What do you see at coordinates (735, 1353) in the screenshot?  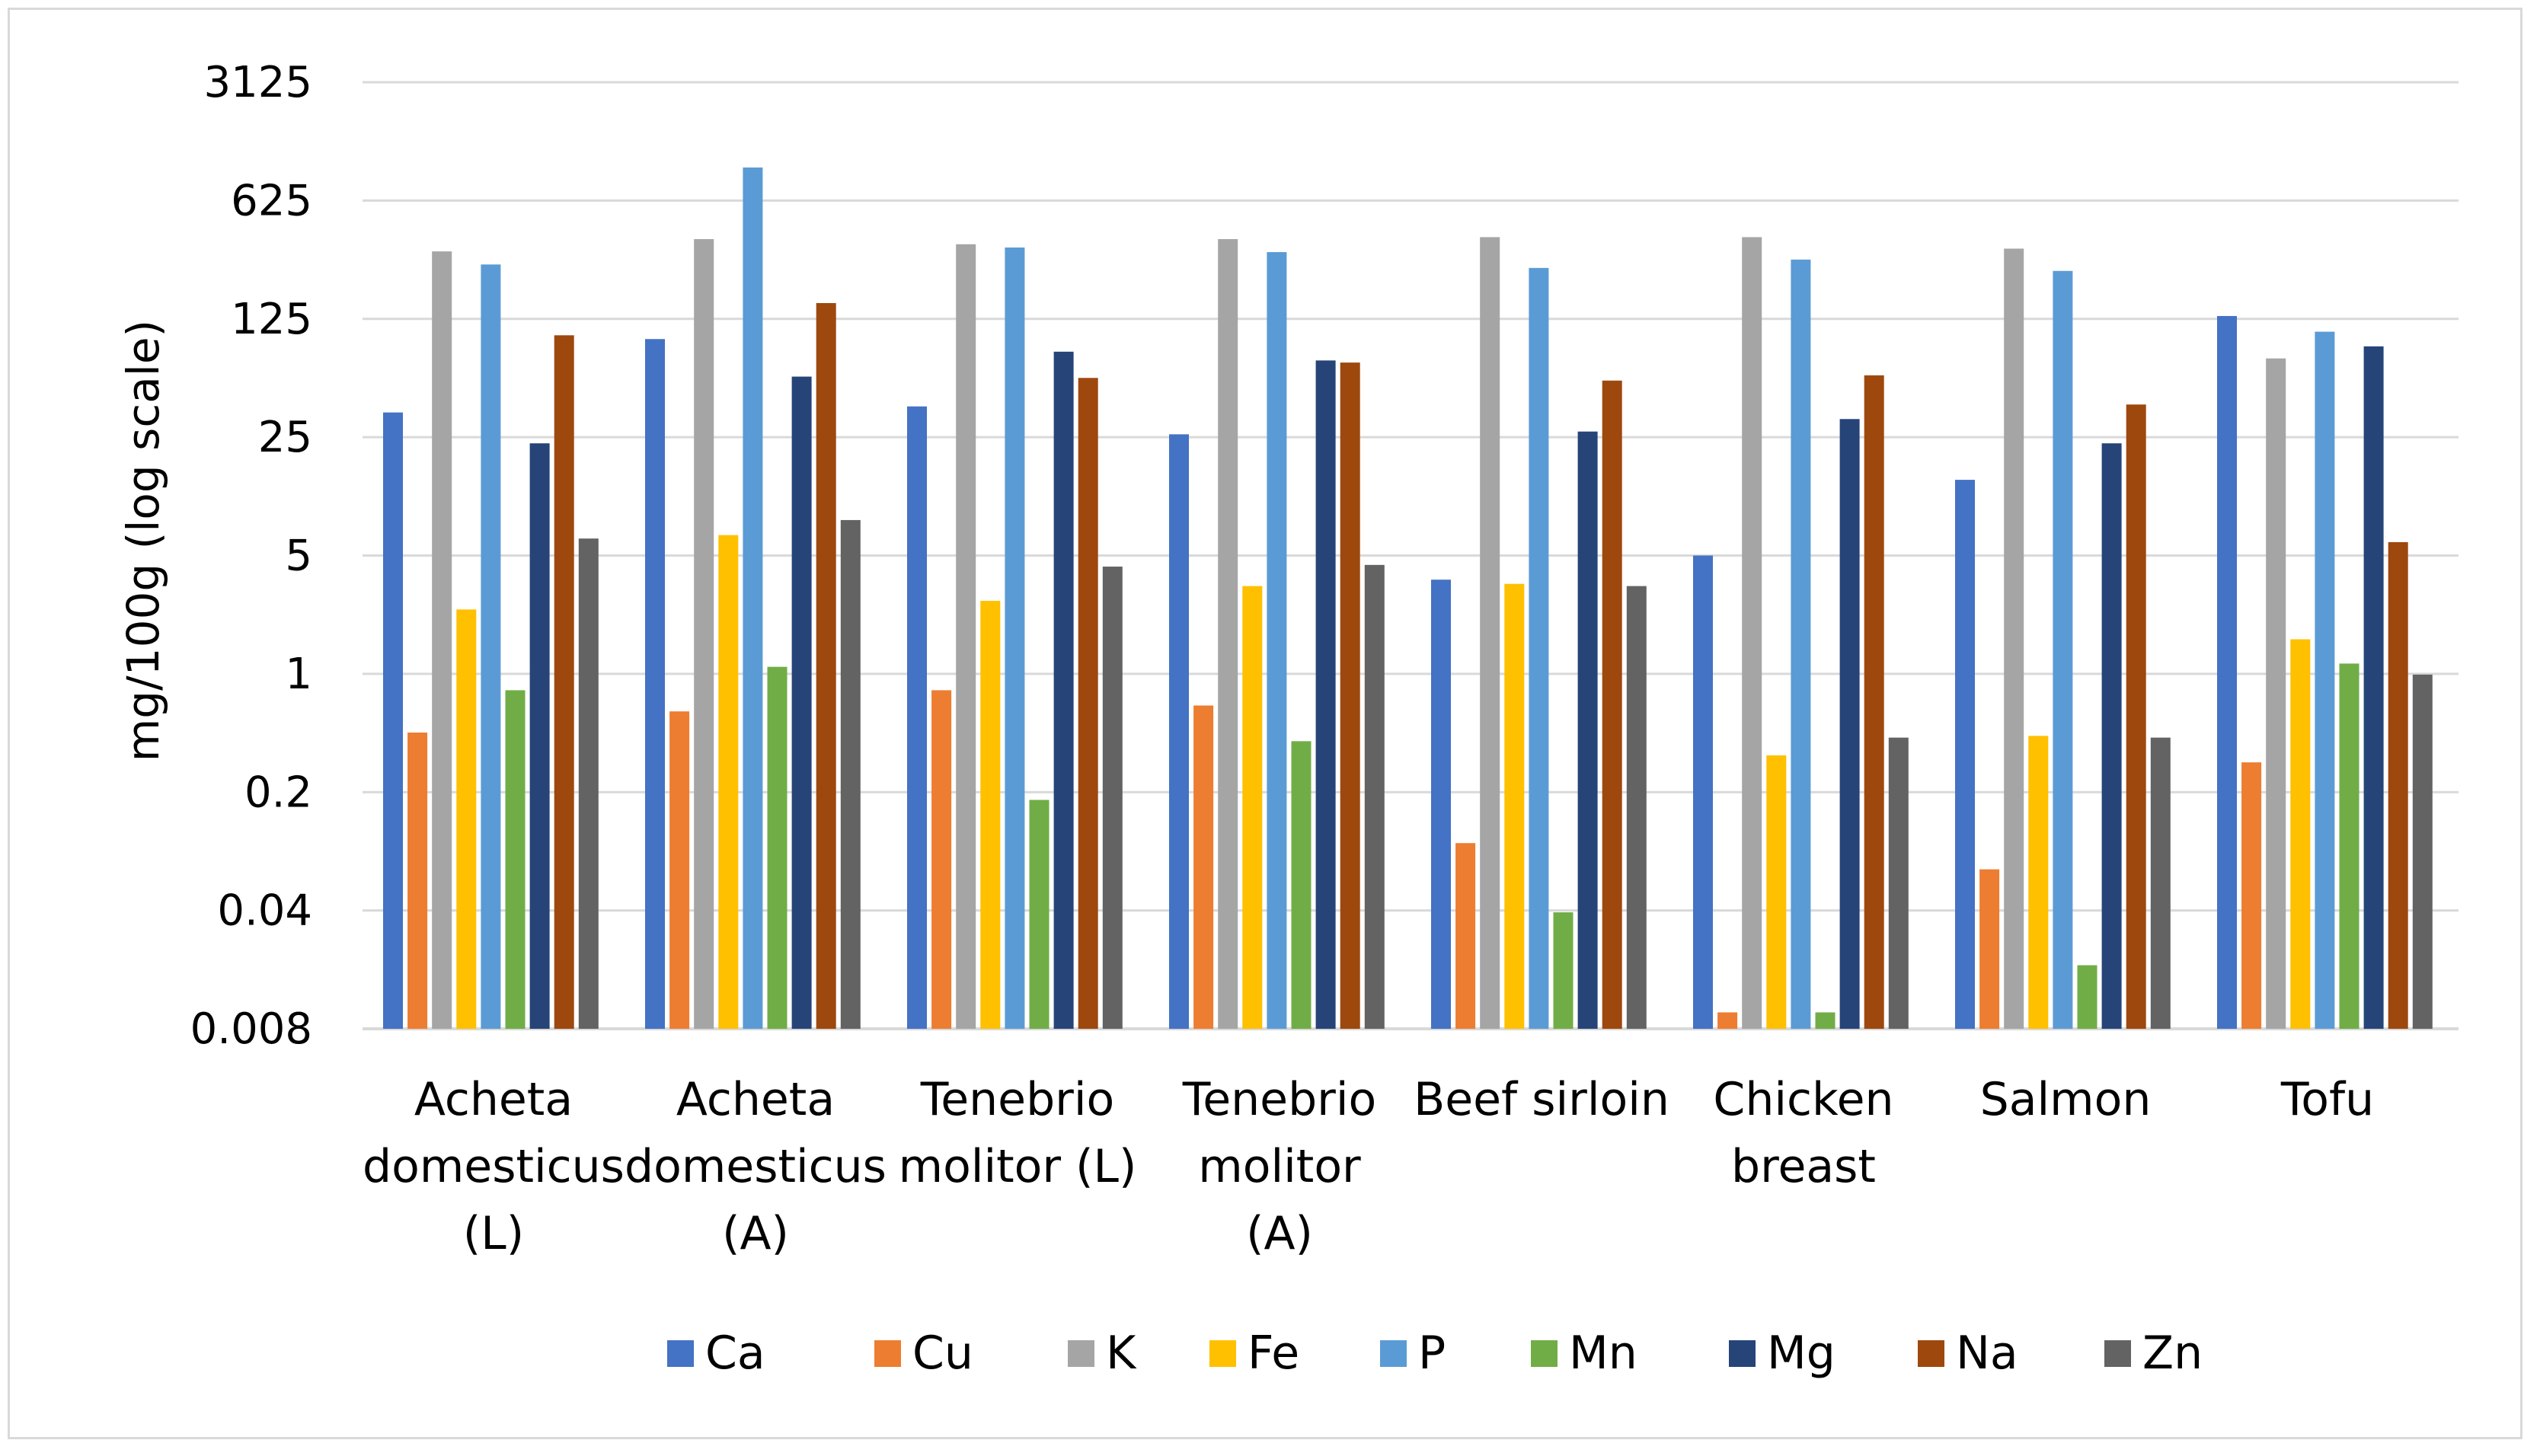 I see `legend-label: Ca` at bounding box center [735, 1353].